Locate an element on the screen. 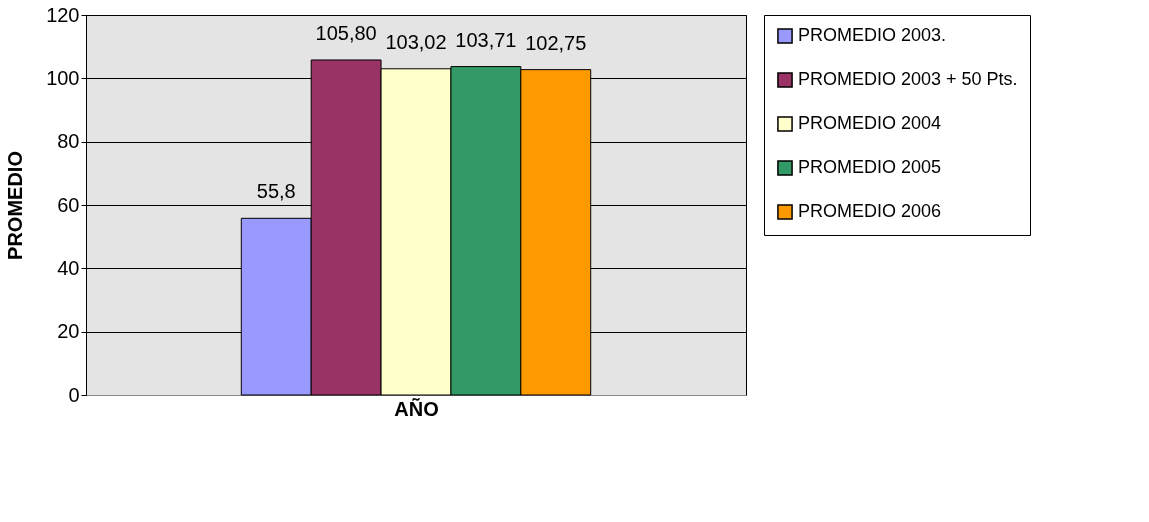  y-tick-label: 20 is located at coordinates (68, 331).